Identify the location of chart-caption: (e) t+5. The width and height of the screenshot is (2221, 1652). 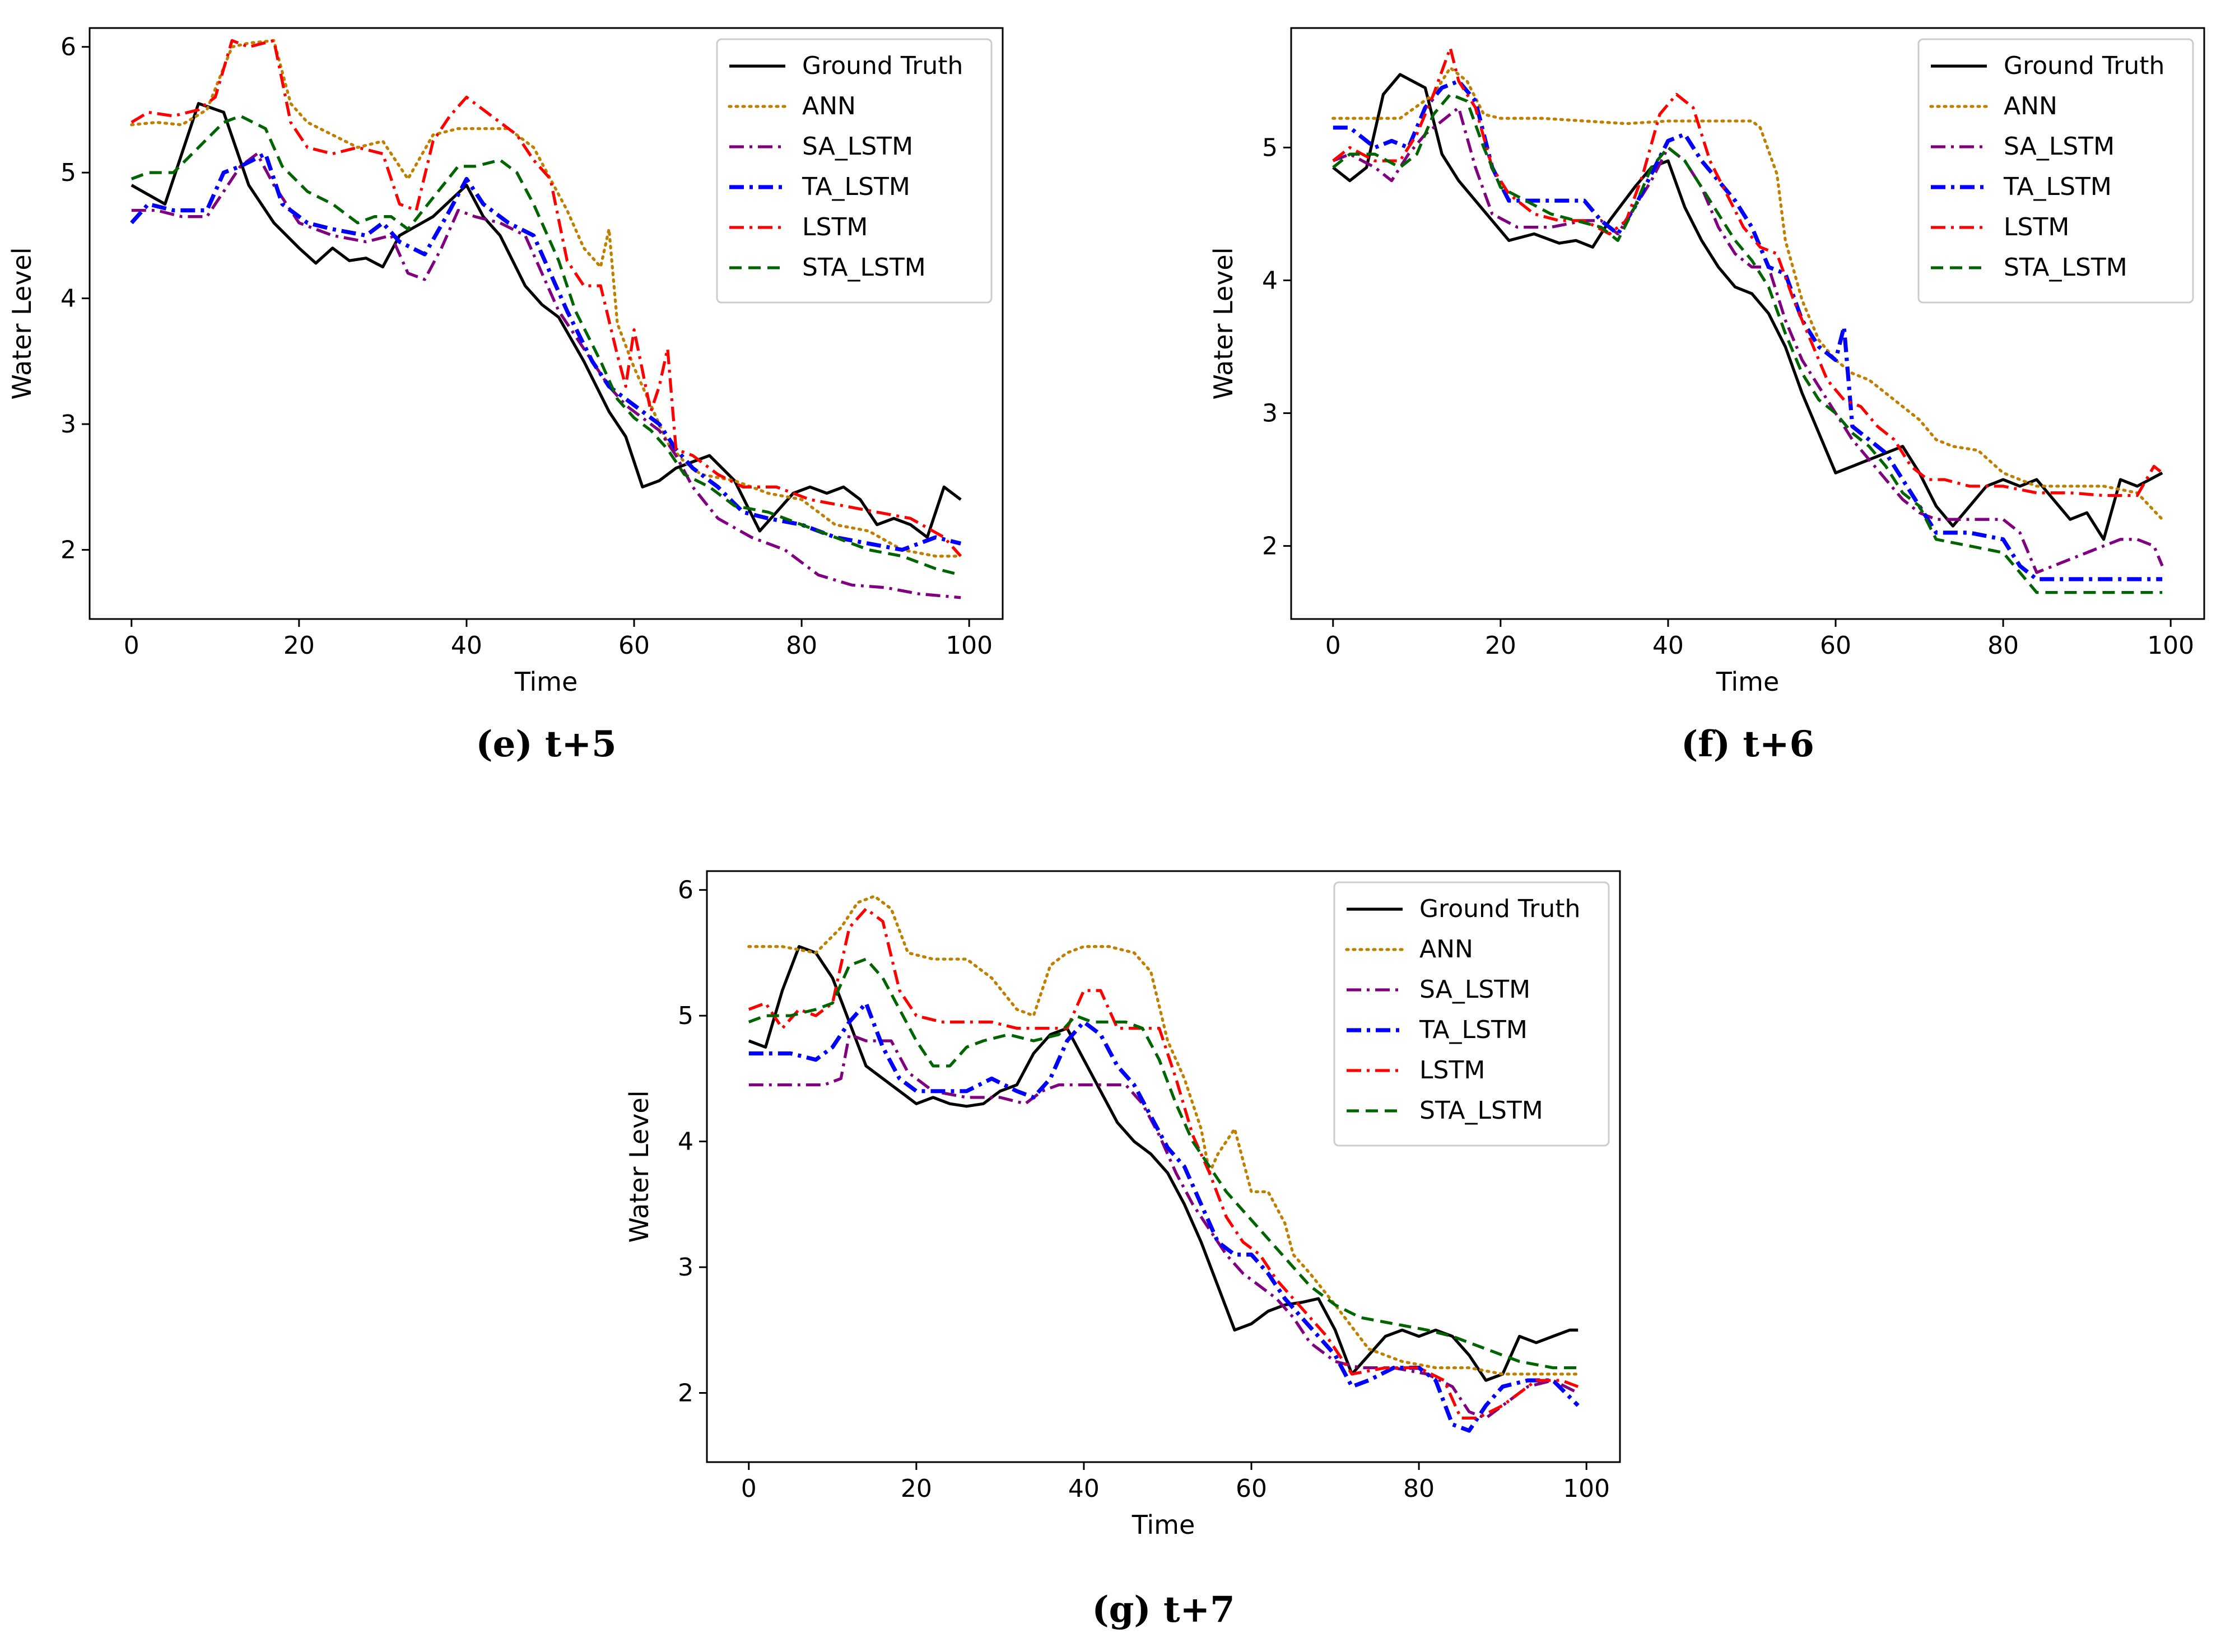
(546, 744).